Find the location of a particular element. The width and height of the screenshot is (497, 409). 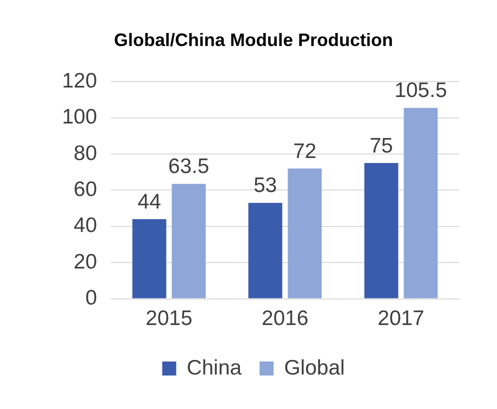

data-label: 72 is located at coordinates (304, 151).